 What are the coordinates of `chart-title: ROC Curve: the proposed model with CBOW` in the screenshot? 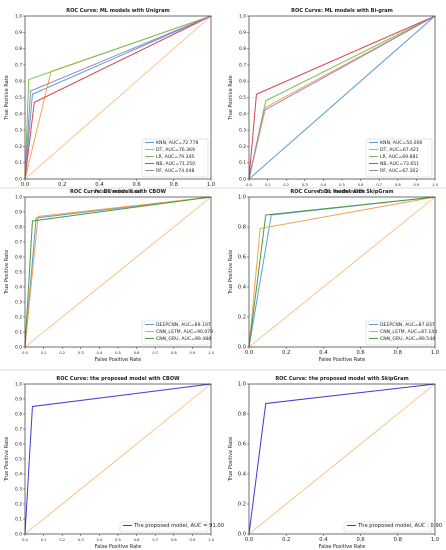 It's located at (118, 379).